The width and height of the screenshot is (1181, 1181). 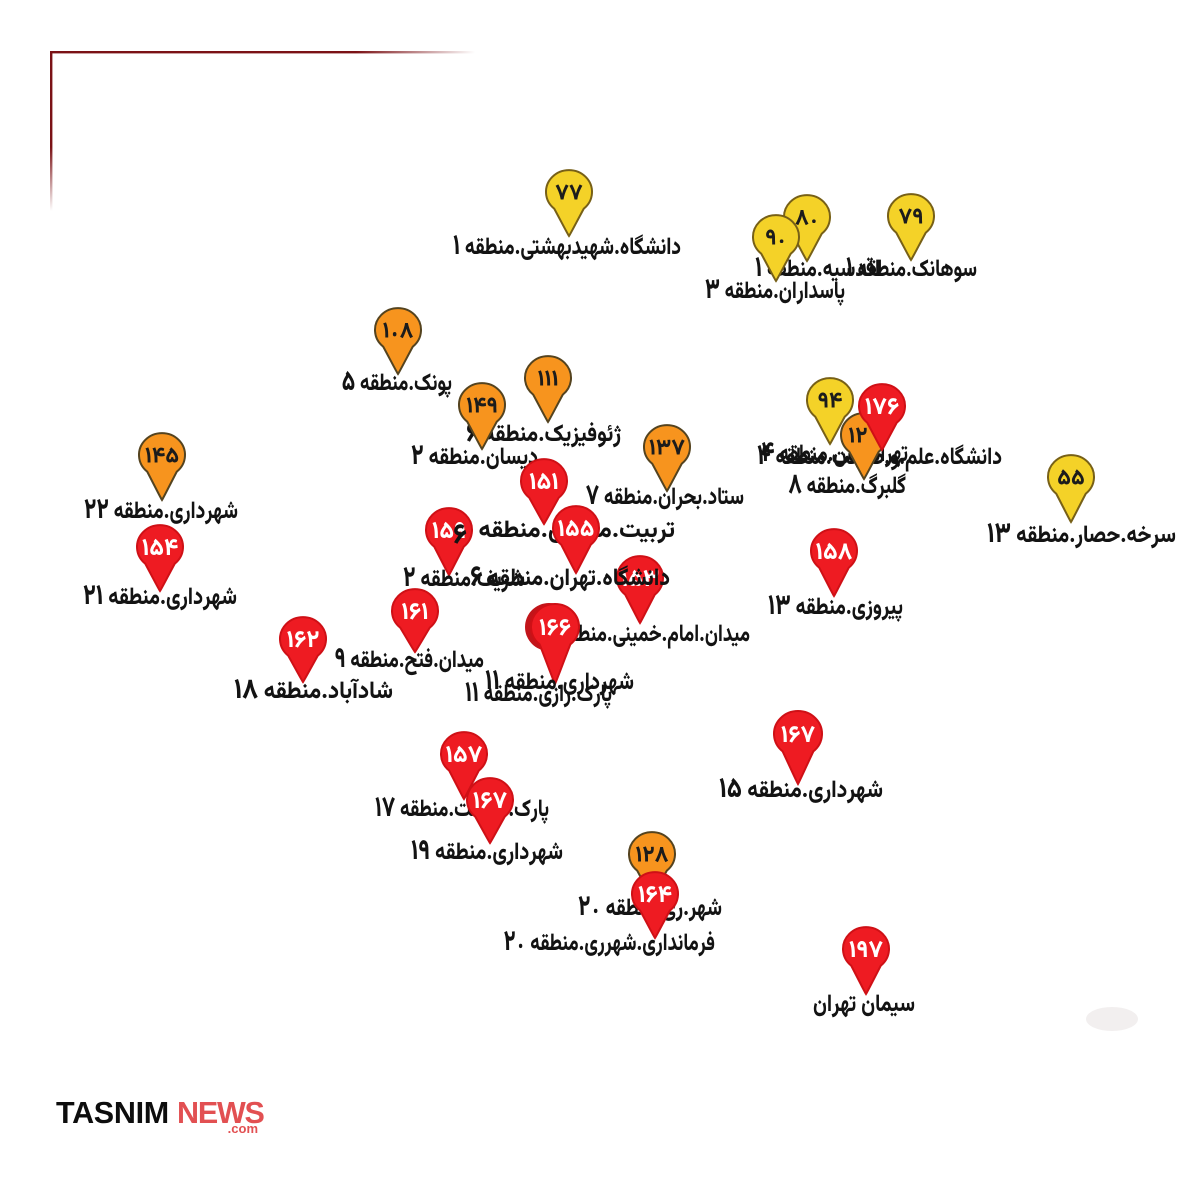 I want to click on svg-text: NEWS, so click(x=221, y=1113).